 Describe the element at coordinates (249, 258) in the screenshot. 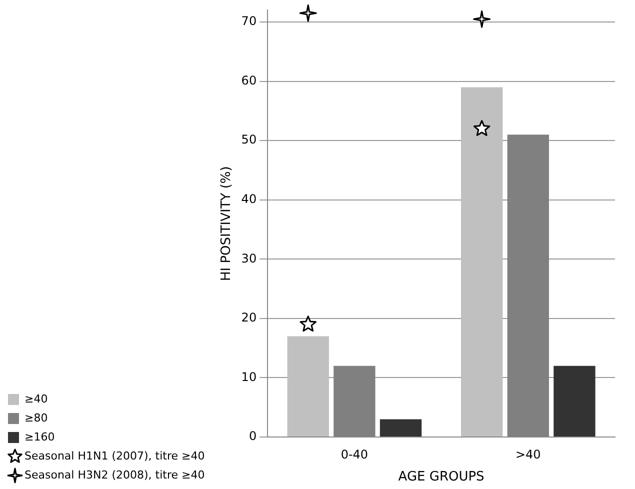

I see `y-tick-label: 30` at that location.